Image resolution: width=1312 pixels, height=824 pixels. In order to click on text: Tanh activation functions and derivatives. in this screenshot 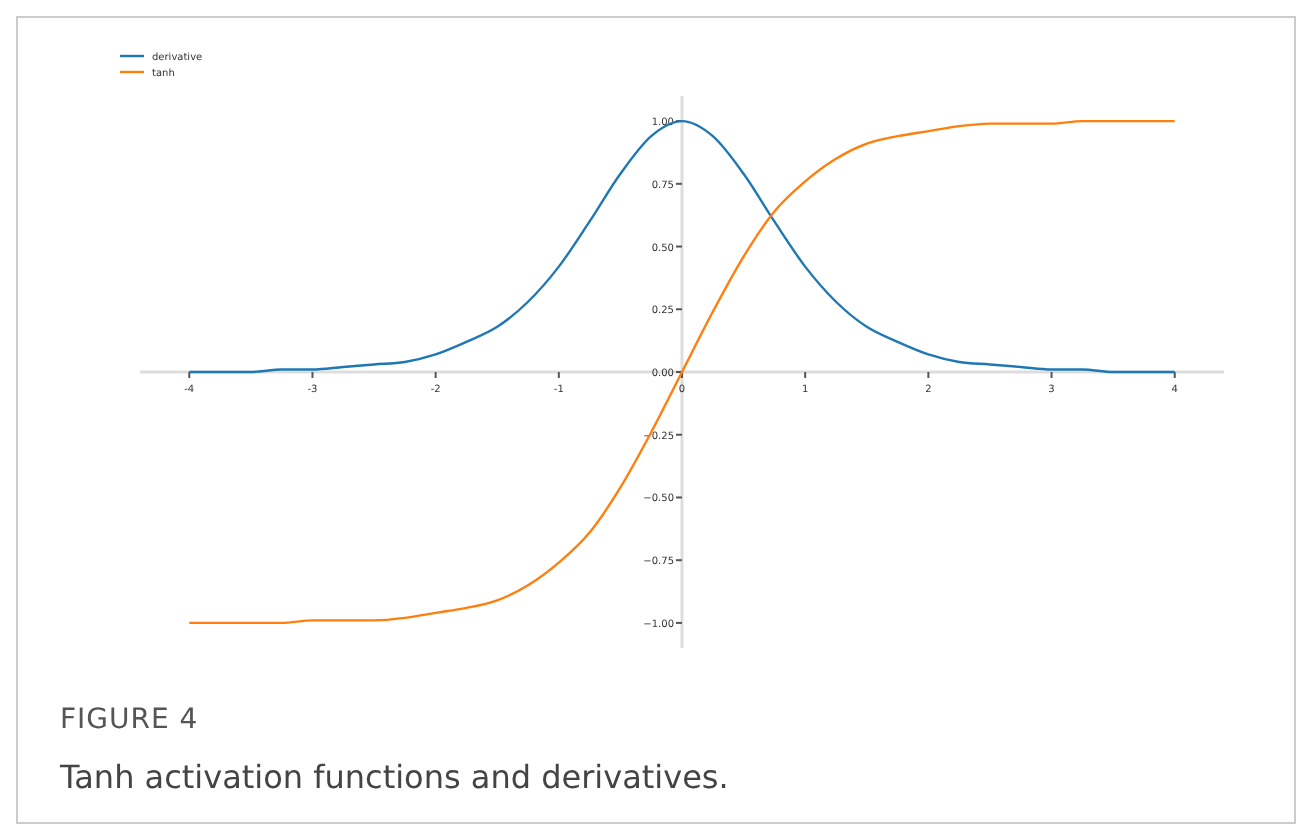, I will do `click(393, 777)`.